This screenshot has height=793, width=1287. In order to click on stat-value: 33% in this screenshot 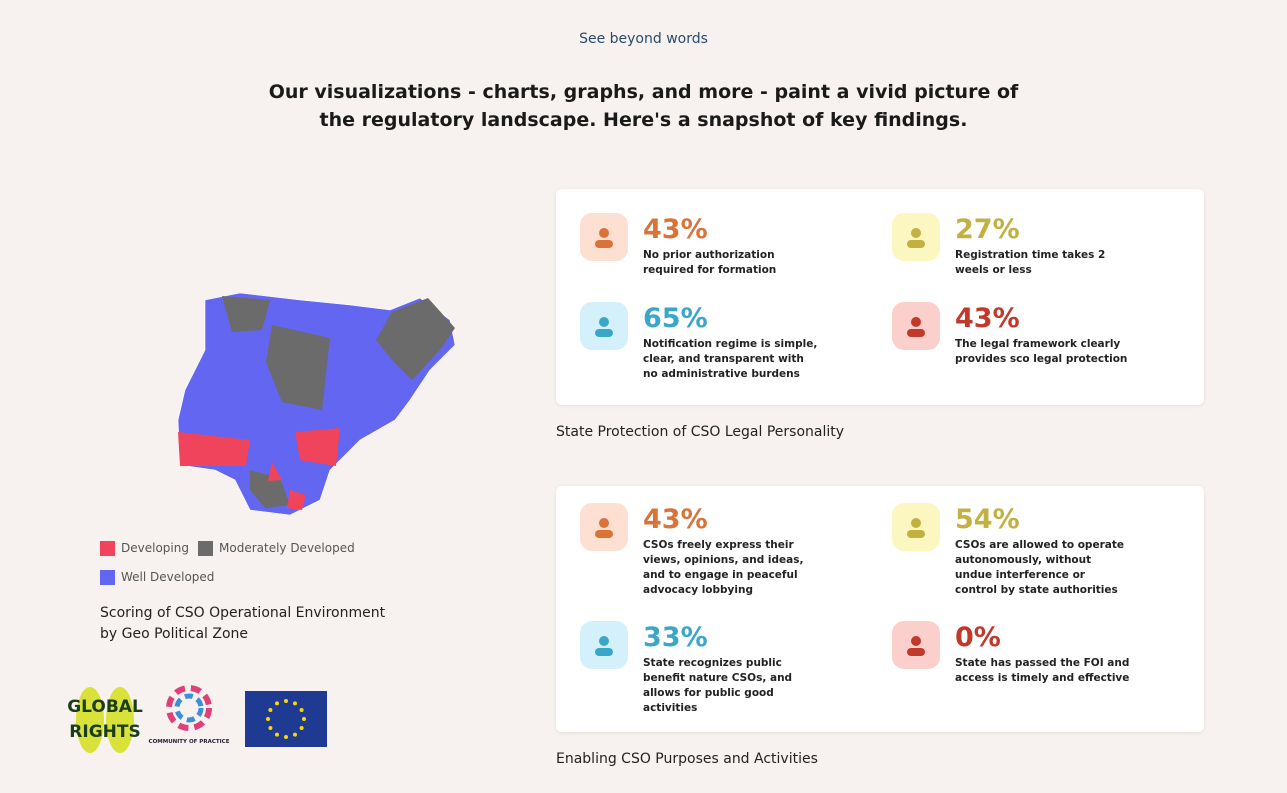, I will do `click(675, 637)`.